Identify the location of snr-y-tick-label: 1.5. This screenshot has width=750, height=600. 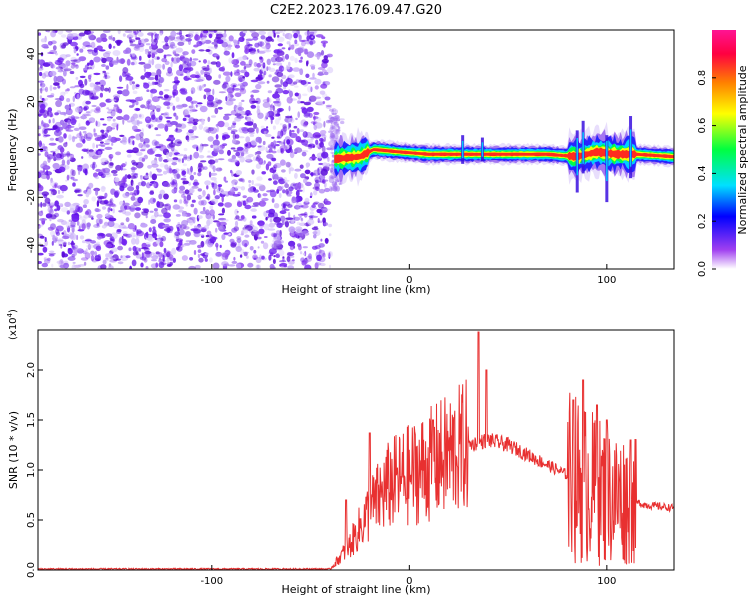
(31, 420).